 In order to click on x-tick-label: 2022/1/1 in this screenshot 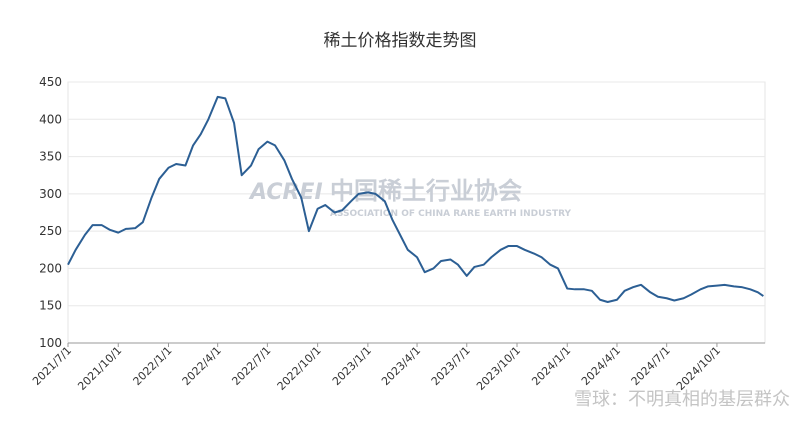, I will do `click(153, 366)`.